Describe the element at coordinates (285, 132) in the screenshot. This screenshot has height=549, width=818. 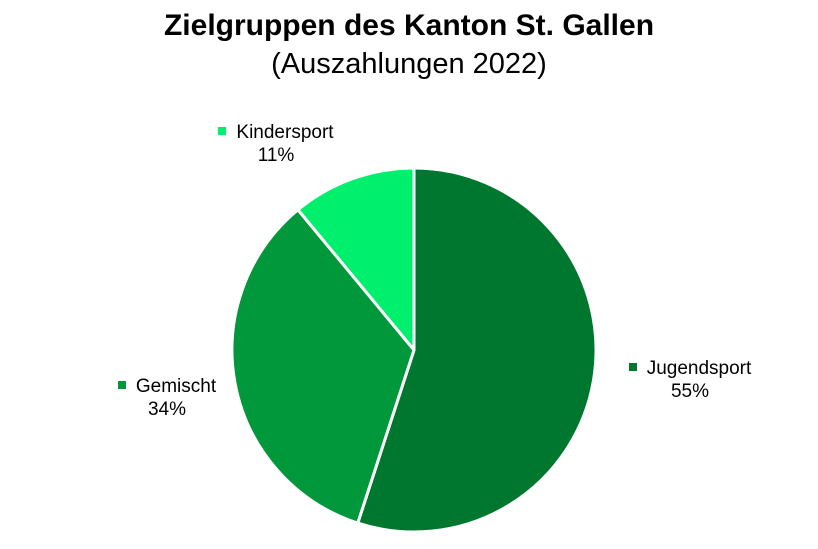
I see `slice-name-kindersport: Kindersport` at that location.